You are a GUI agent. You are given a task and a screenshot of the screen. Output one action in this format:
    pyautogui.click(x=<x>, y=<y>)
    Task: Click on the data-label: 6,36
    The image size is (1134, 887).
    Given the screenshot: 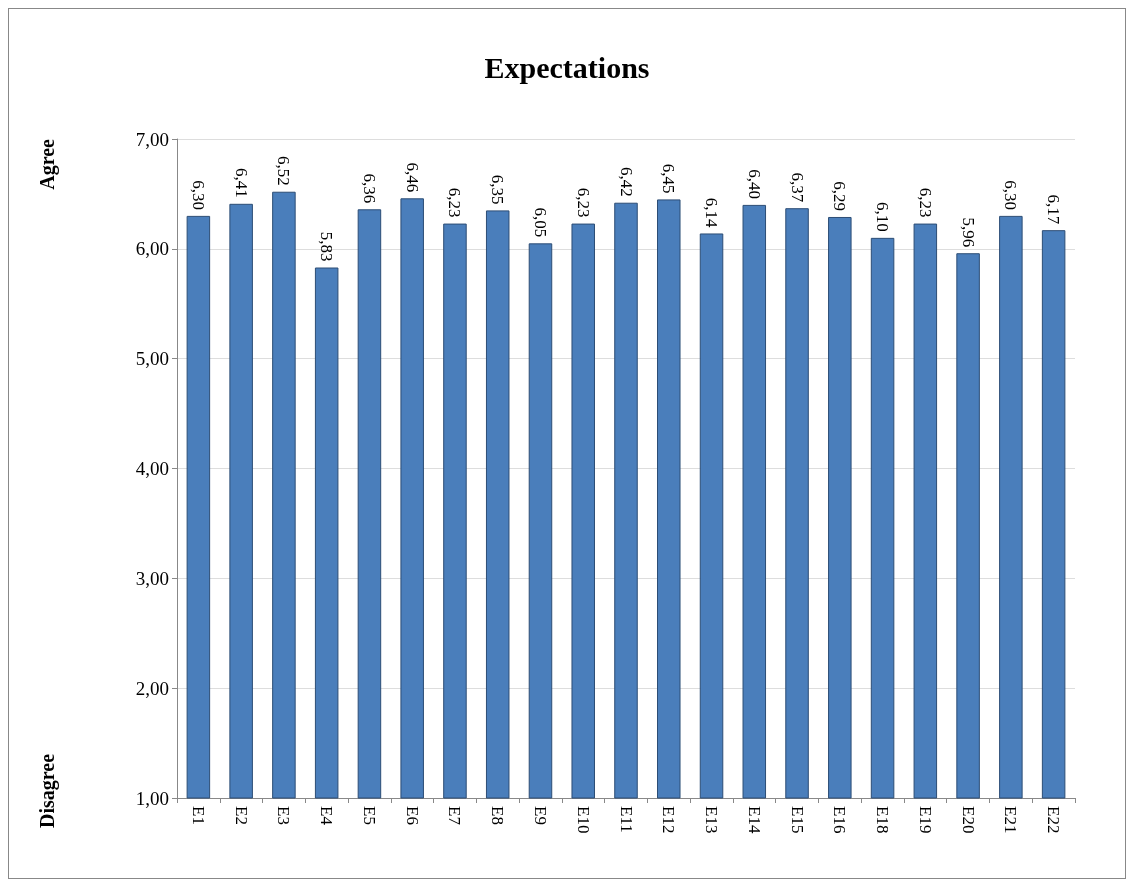 What is the action you would take?
    pyautogui.click(x=369, y=188)
    